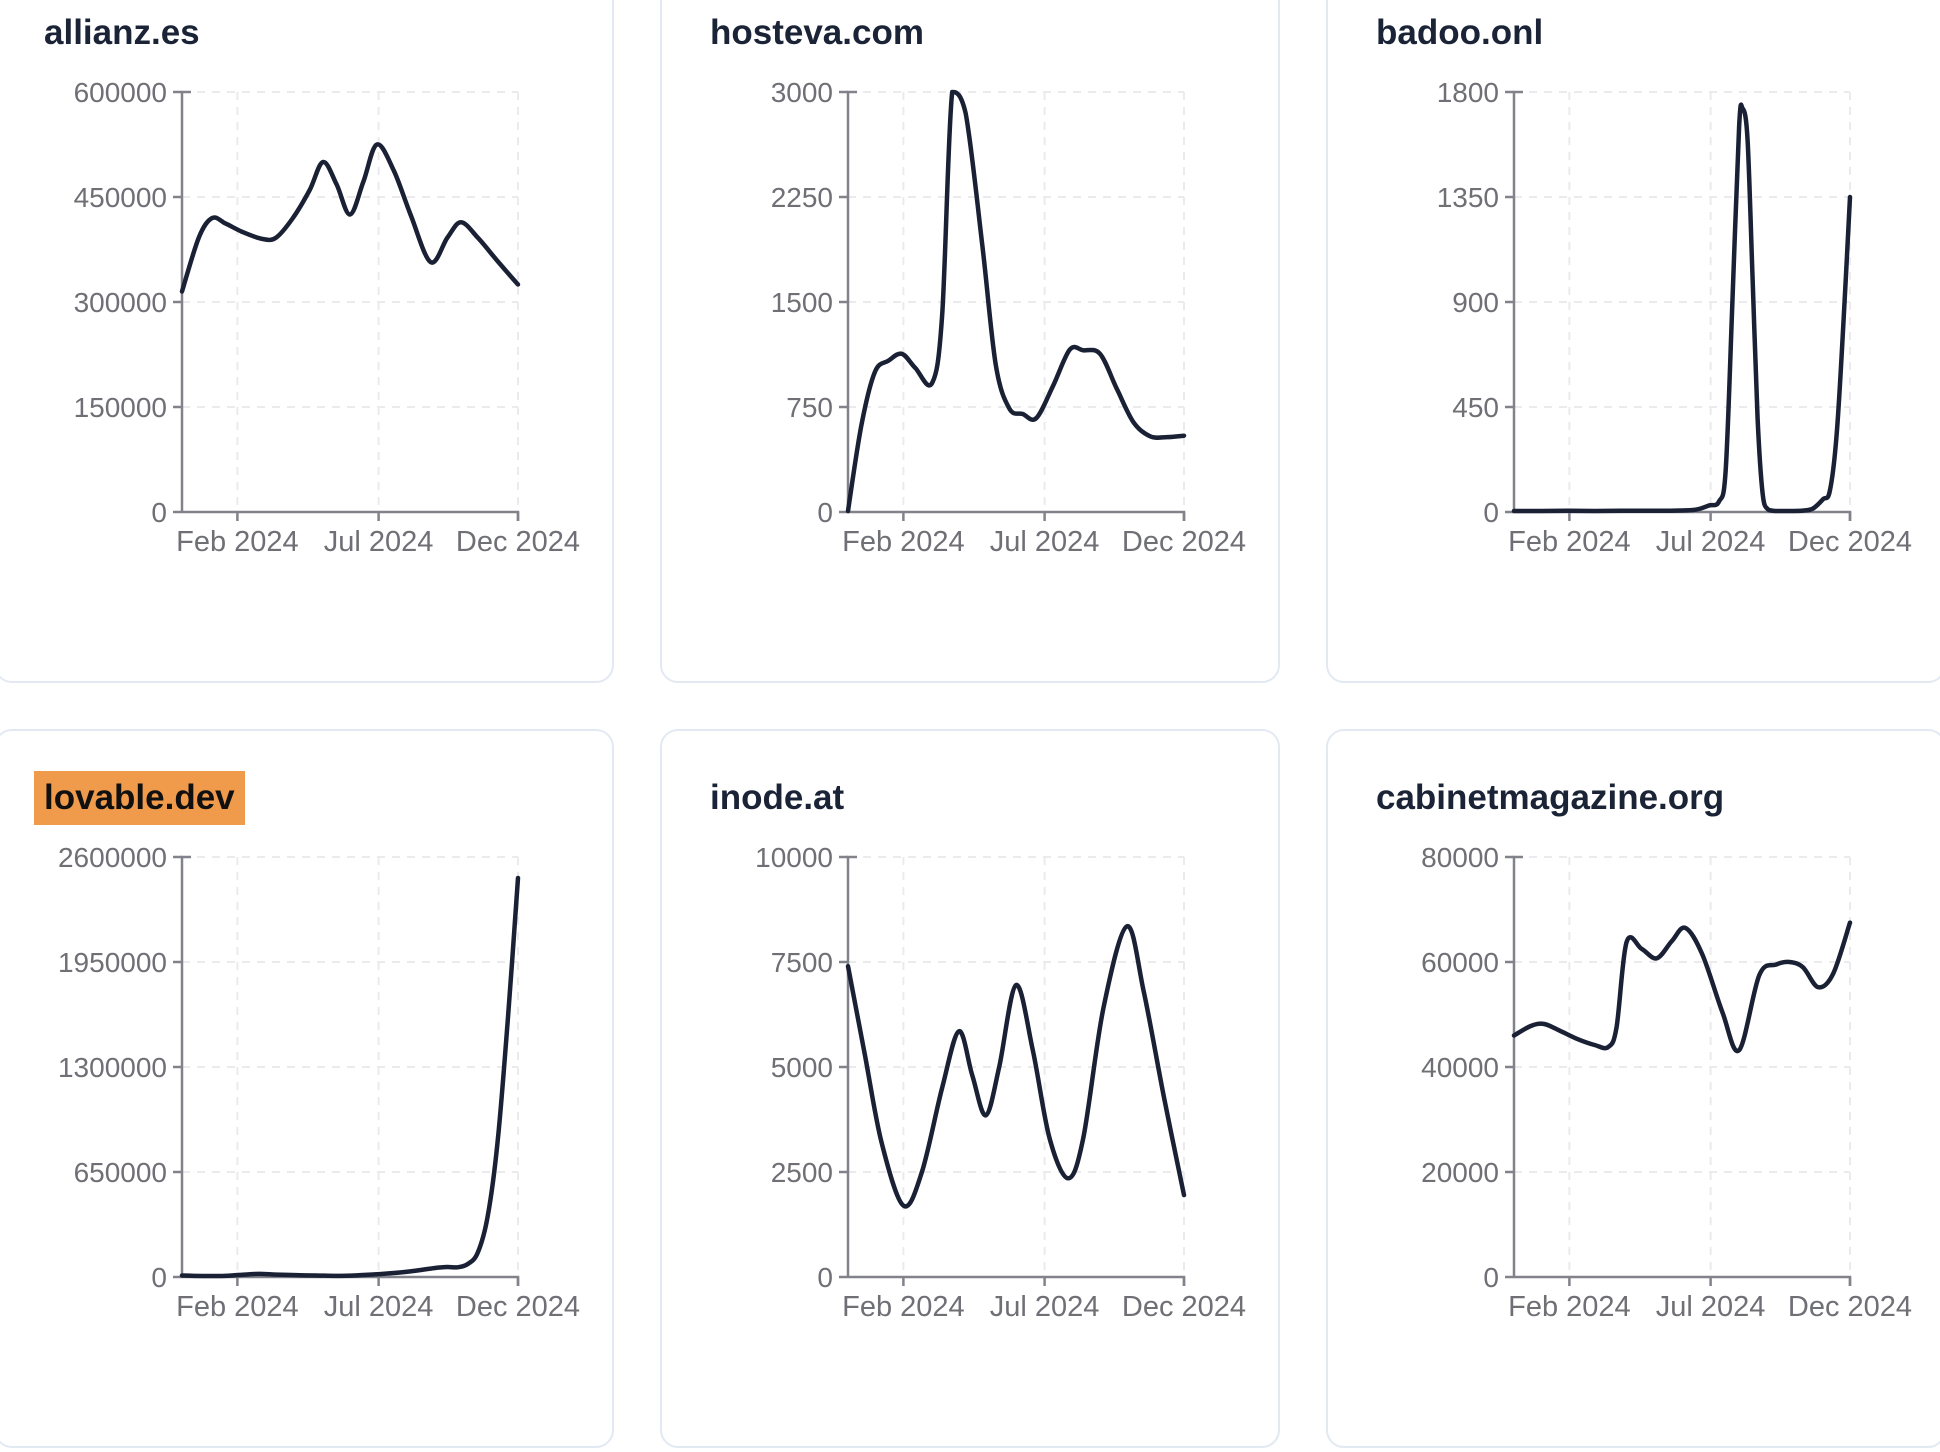 Image resolution: width=1940 pixels, height=1452 pixels. What do you see at coordinates (120, 407) in the screenshot?
I see `y-axis-tick-label: 150000` at bounding box center [120, 407].